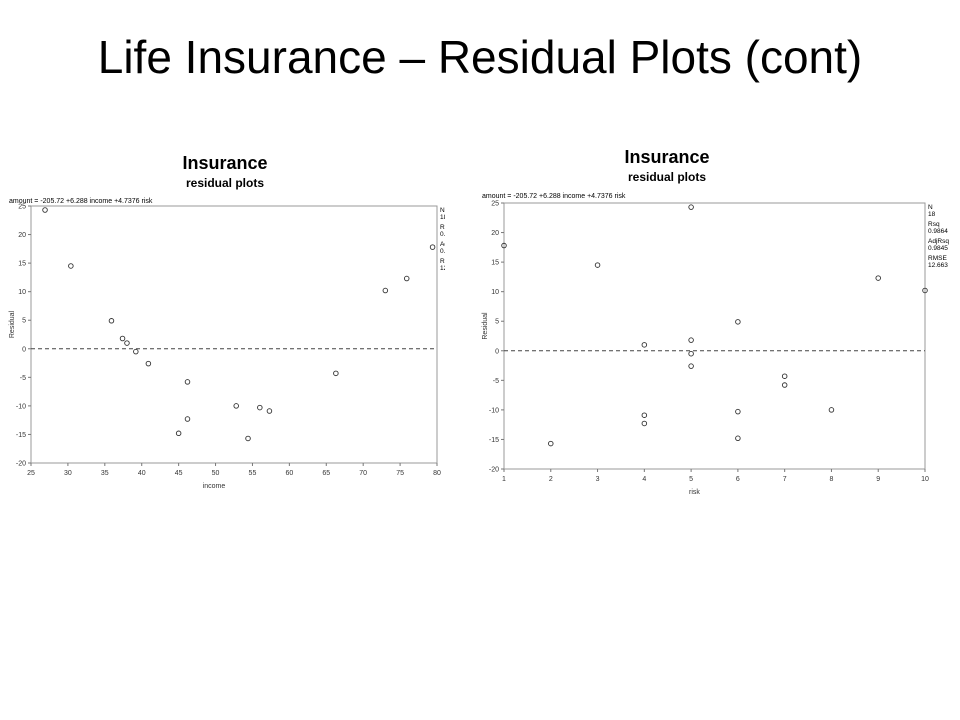 The height and width of the screenshot is (720, 960). I want to click on x-tick-label: 75, so click(400, 473).